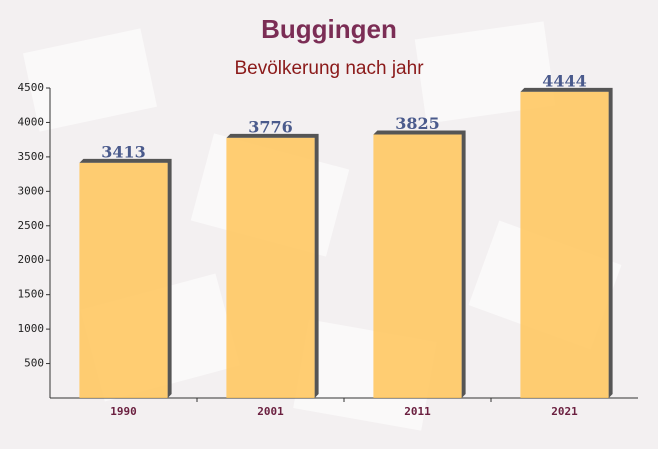  What do you see at coordinates (417, 123) in the screenshot?
I see `value-label: 3825` at bounding box center [417, 123].